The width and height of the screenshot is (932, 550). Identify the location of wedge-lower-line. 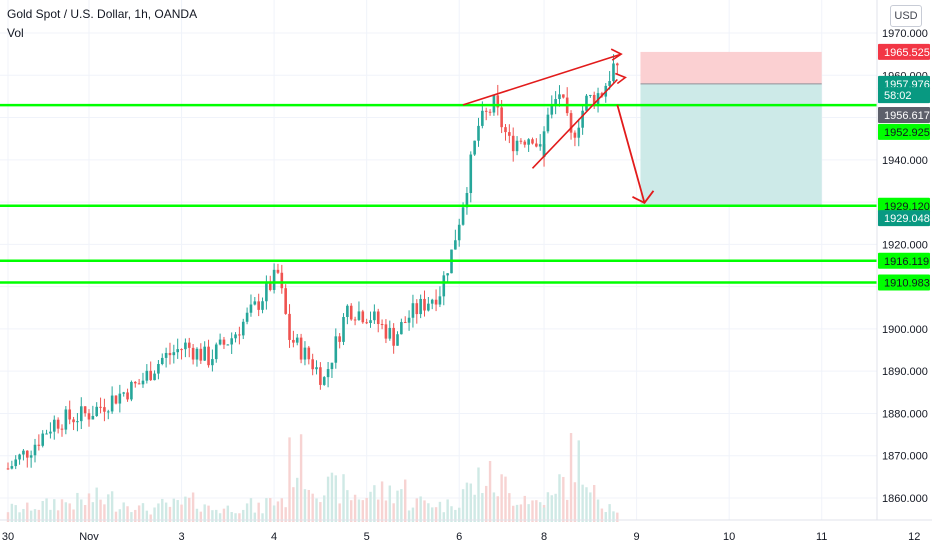
(574, 123).